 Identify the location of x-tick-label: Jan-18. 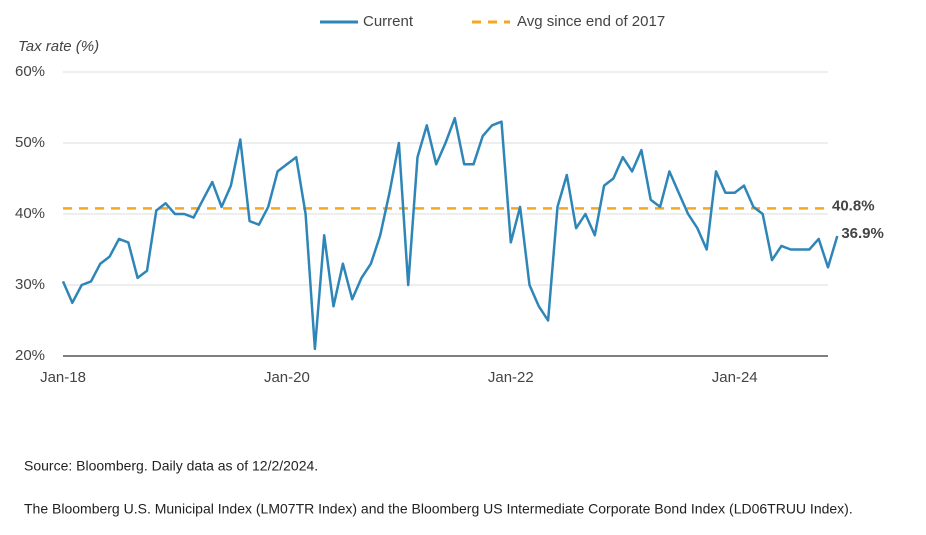
(63, 377).